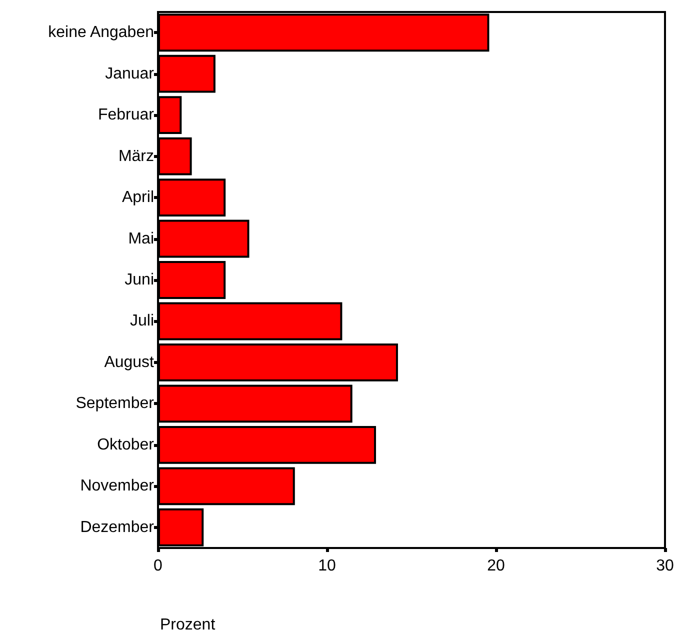 The height and width of the screenshot is (638, 680). What do you see at coordinates (136, 156) in the screenshot?
I see `y-tick-label: März` at bounding box center [136, 156].